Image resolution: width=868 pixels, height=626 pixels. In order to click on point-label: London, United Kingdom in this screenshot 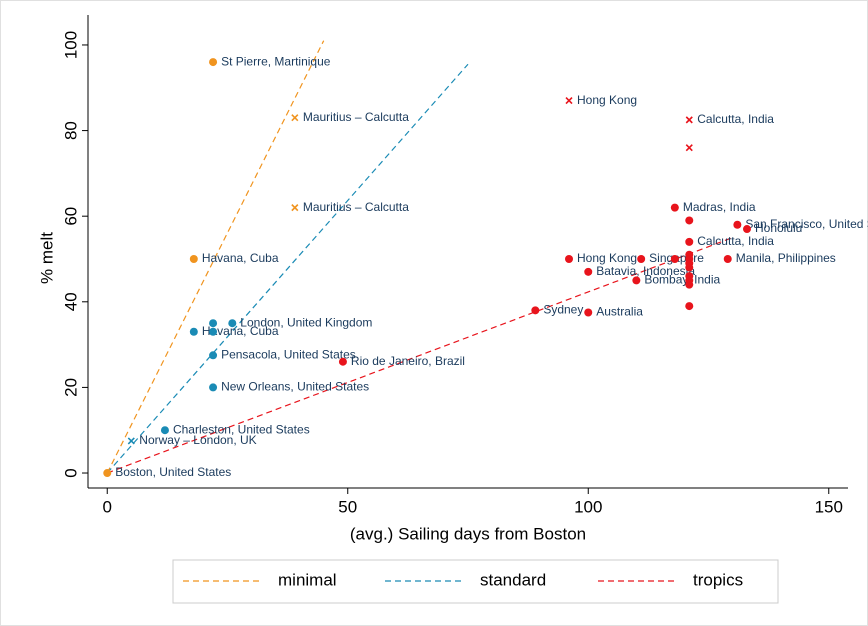, I will do `click(306, 322)`.